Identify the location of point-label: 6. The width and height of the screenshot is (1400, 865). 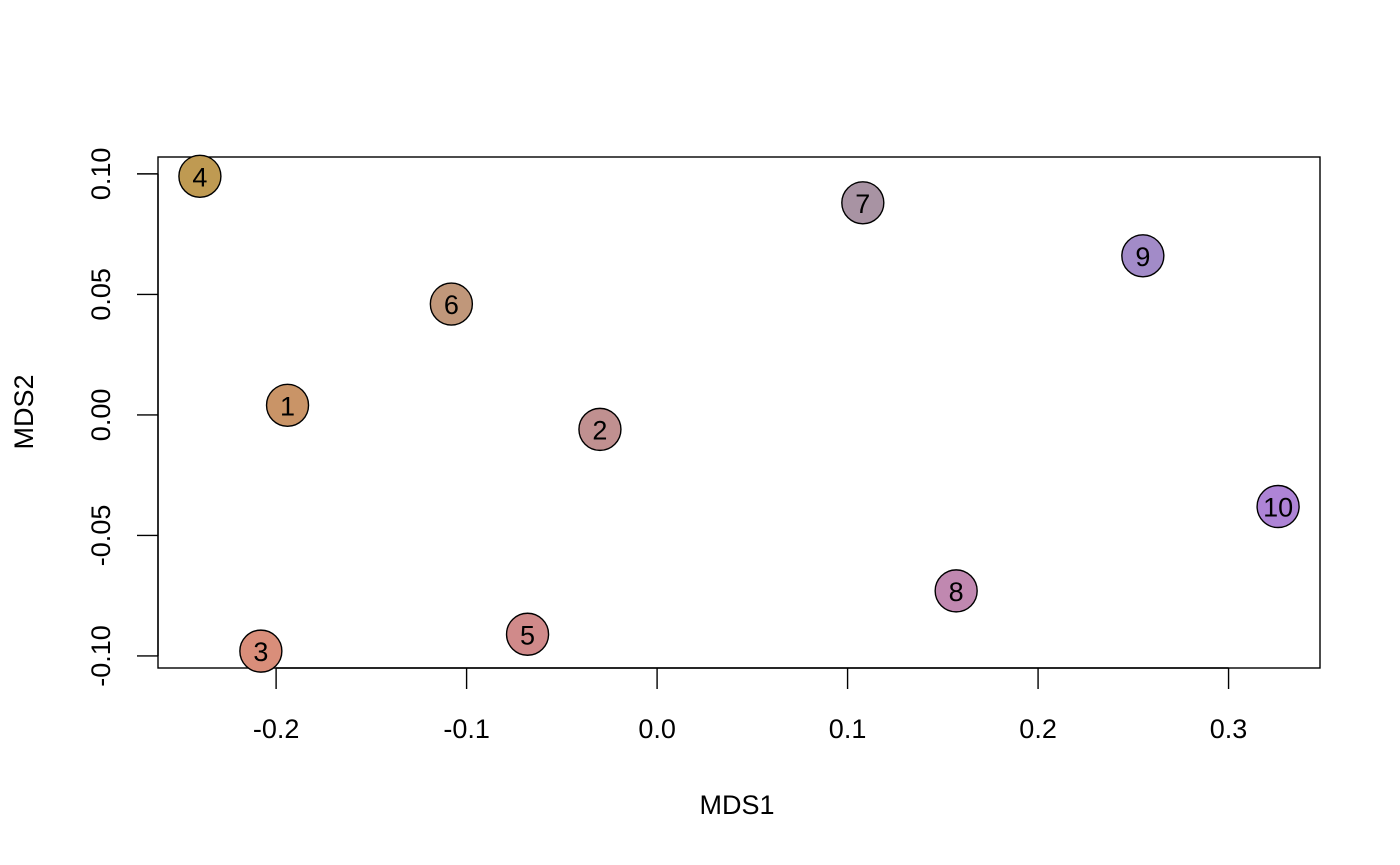
(451, 305).